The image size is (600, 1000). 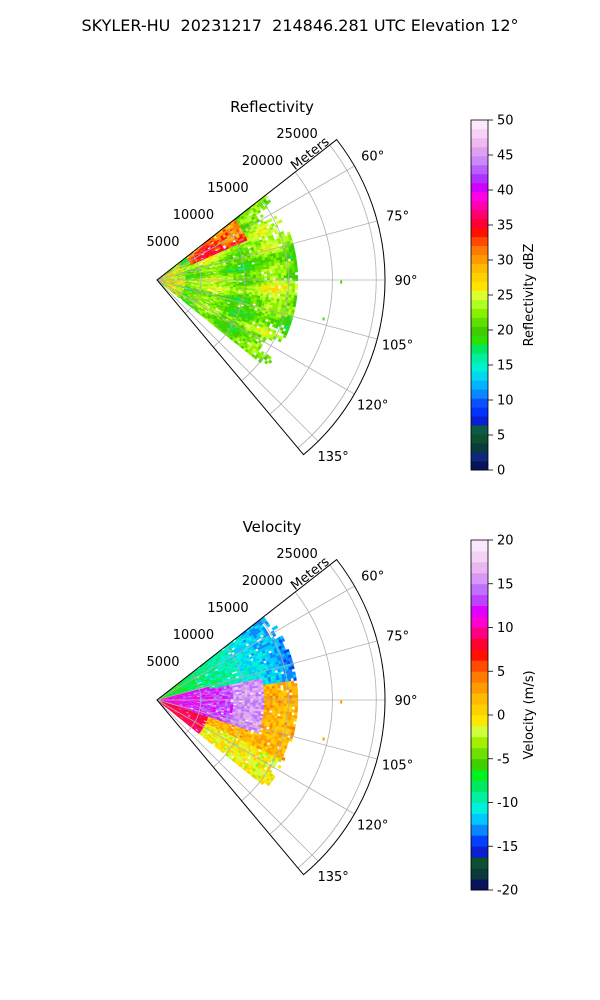 What do you see at coordinates (505, 156) in the screenshot?
I see `colorbar-tick-label: 45` at bounding box center [505, 156].